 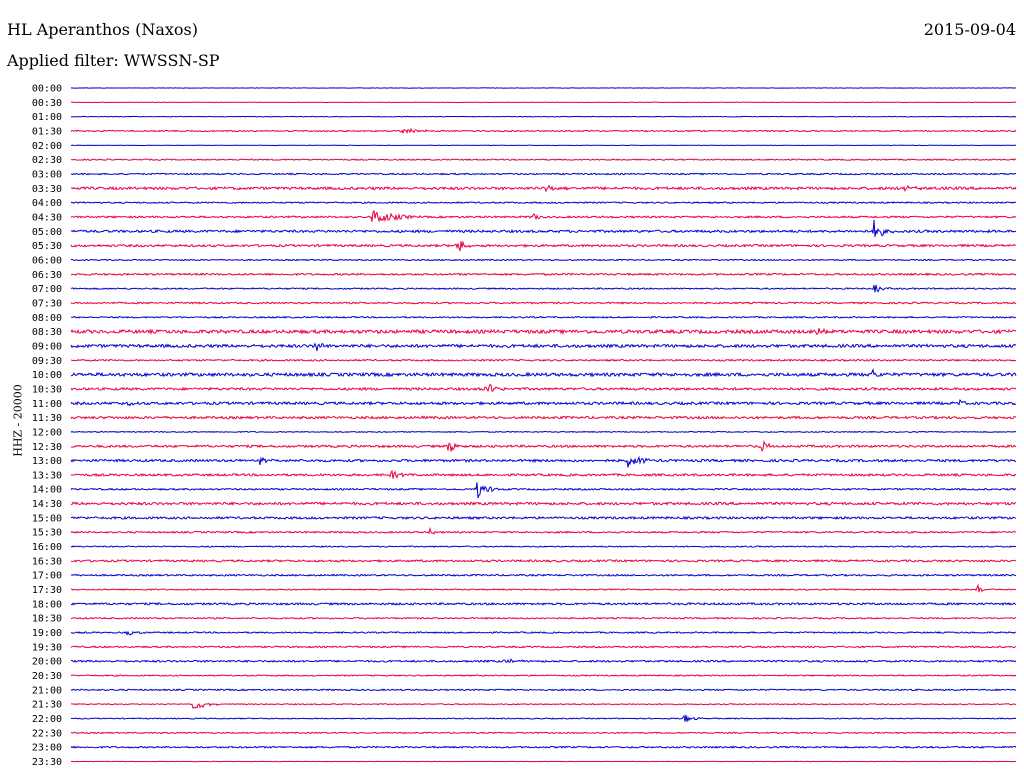 I want to click on time-tick-label: 14:30, so click(x=47, y=504).